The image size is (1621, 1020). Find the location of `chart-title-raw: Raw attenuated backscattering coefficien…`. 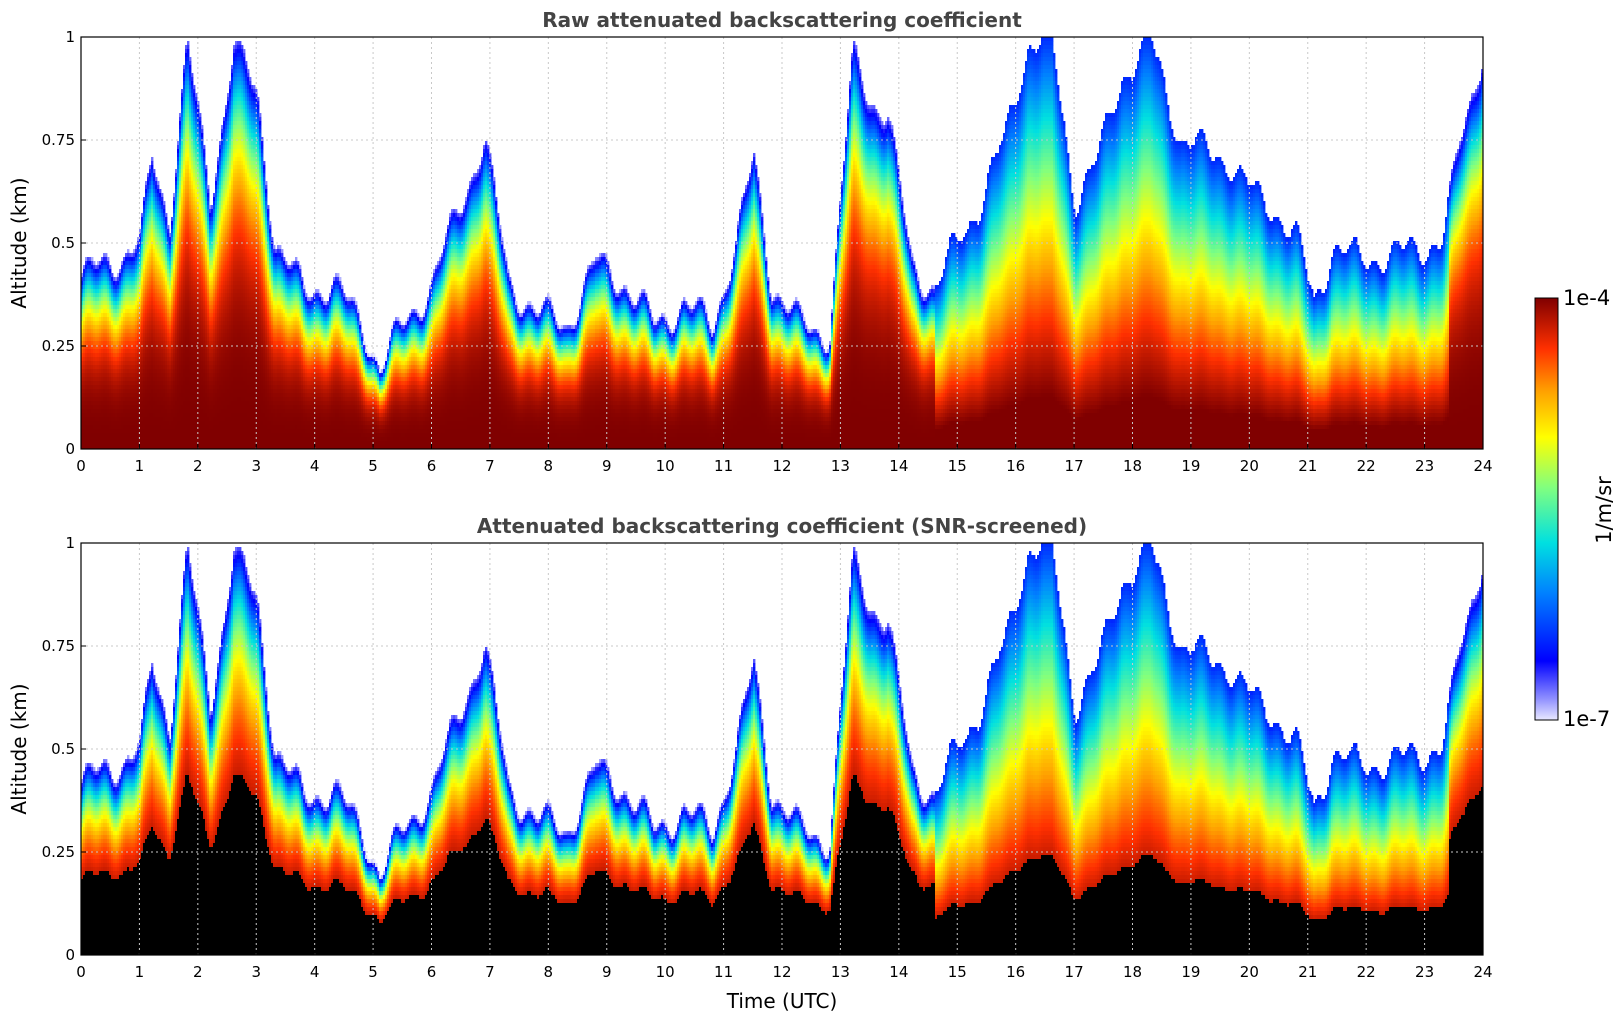

chart-title-raw: Raw attenuated backscattering coefficien… is located at coordinates (782, 20).